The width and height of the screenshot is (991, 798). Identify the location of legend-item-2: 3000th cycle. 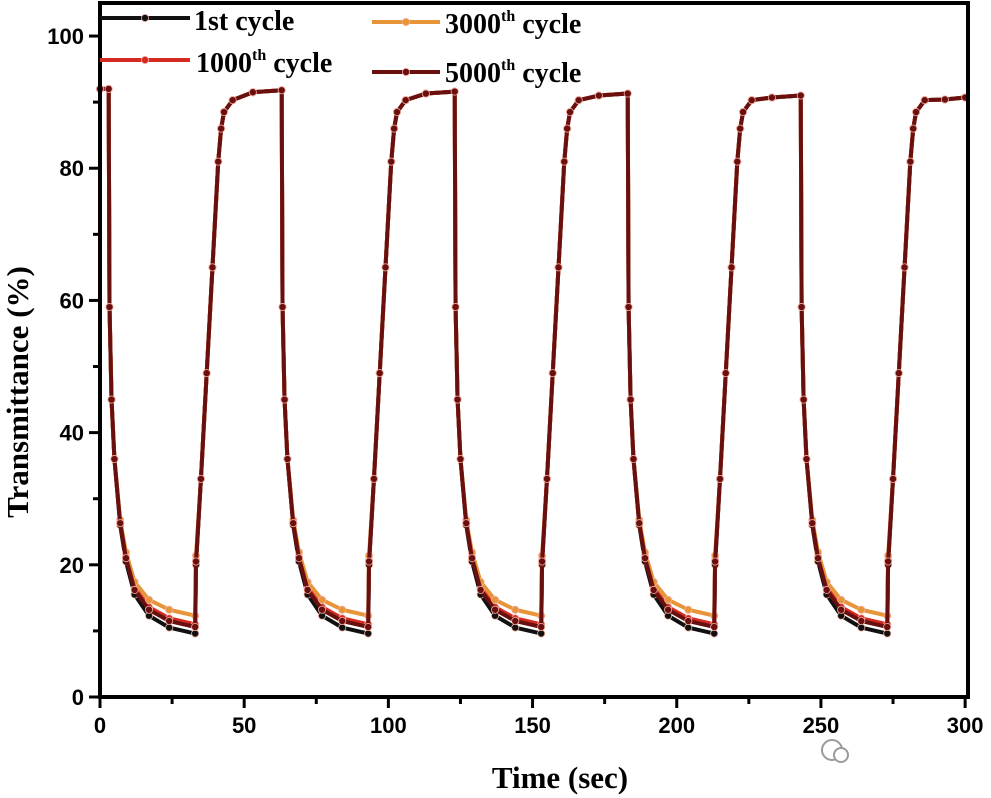
(476, 24).